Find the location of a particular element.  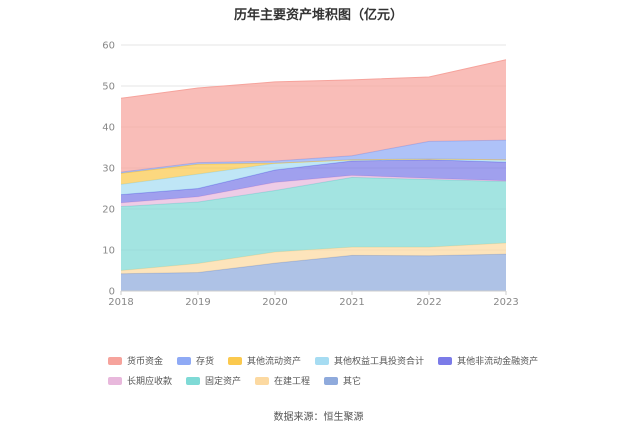

area-line-货币资金 is located at coordinates (313, 79).